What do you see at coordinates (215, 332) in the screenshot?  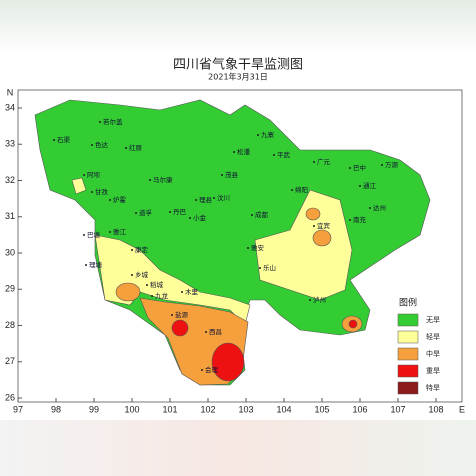 I see `place-label: 西昌` at bounding box center [215, 332].